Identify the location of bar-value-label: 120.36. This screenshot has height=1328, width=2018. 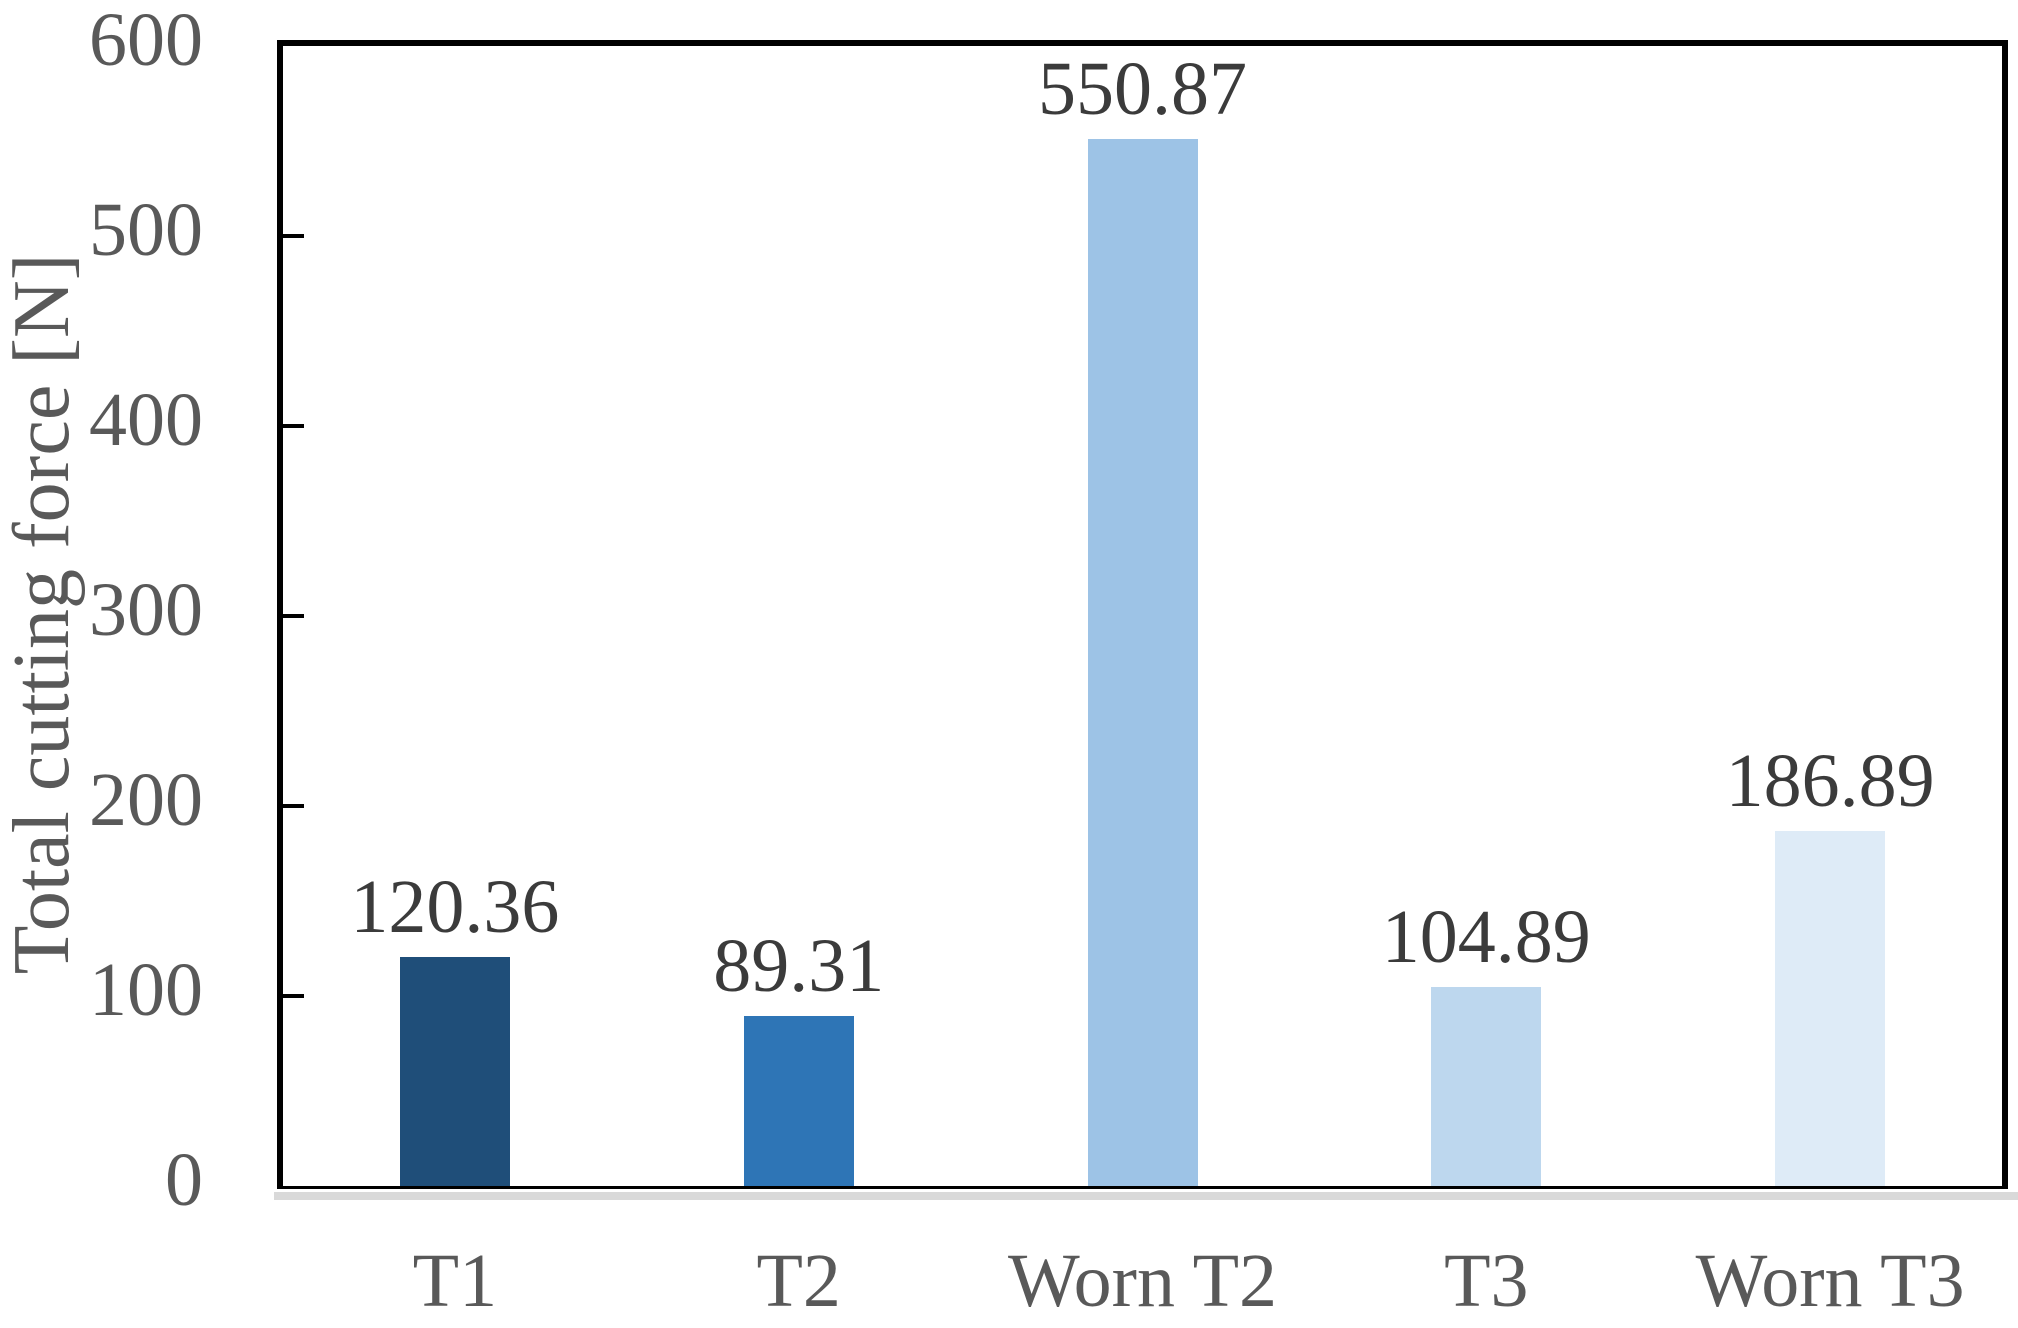
(455, 907).